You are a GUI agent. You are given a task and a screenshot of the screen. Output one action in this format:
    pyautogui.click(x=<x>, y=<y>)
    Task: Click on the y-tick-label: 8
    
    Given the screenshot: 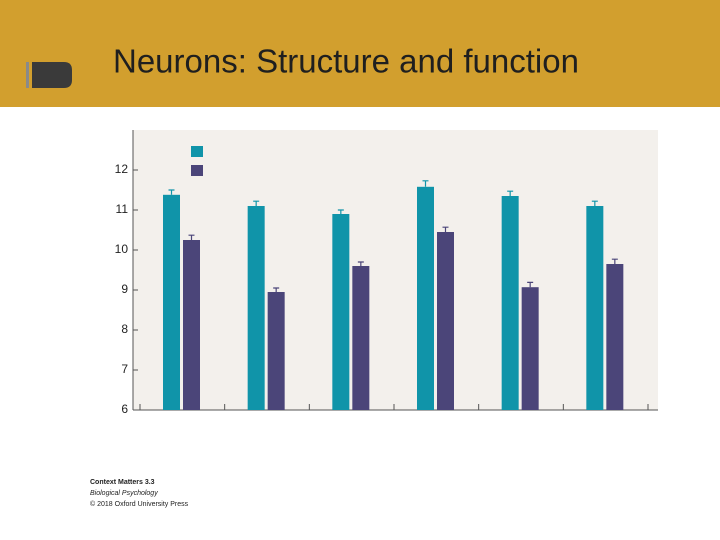 What is the action you would take?
    pyautogui.click(x=124, y=329)
    